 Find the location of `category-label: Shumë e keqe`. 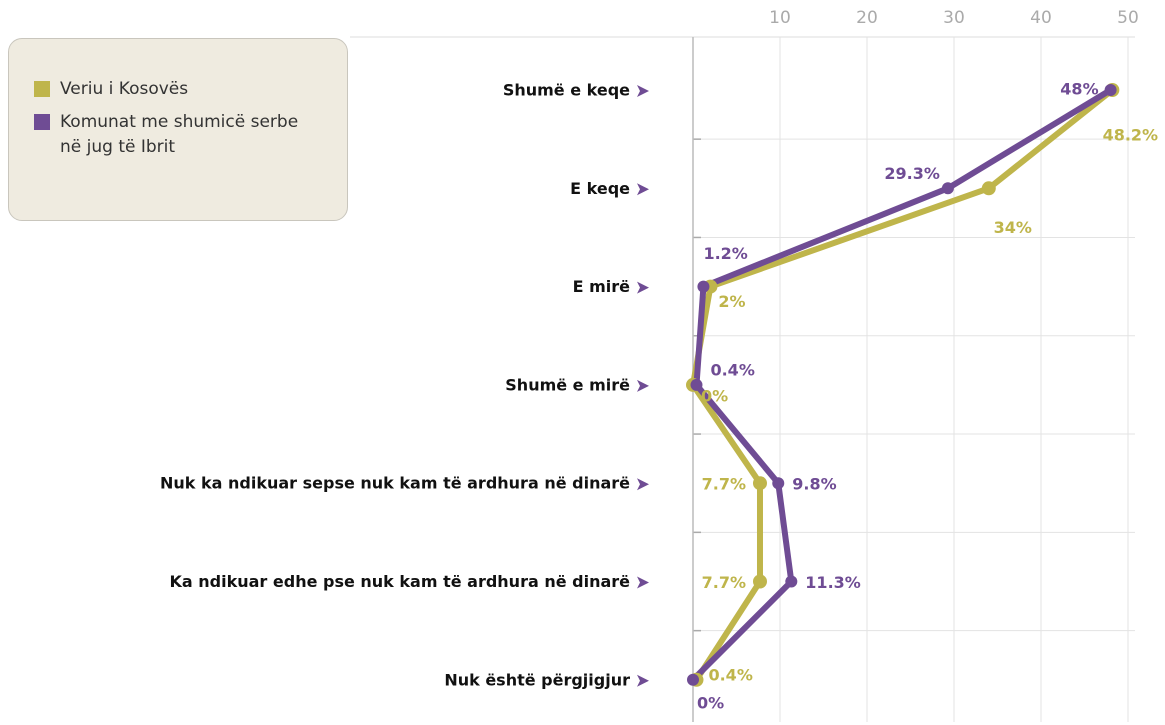

category-label: Shumë e keqe is located at coordinates (566, 90).